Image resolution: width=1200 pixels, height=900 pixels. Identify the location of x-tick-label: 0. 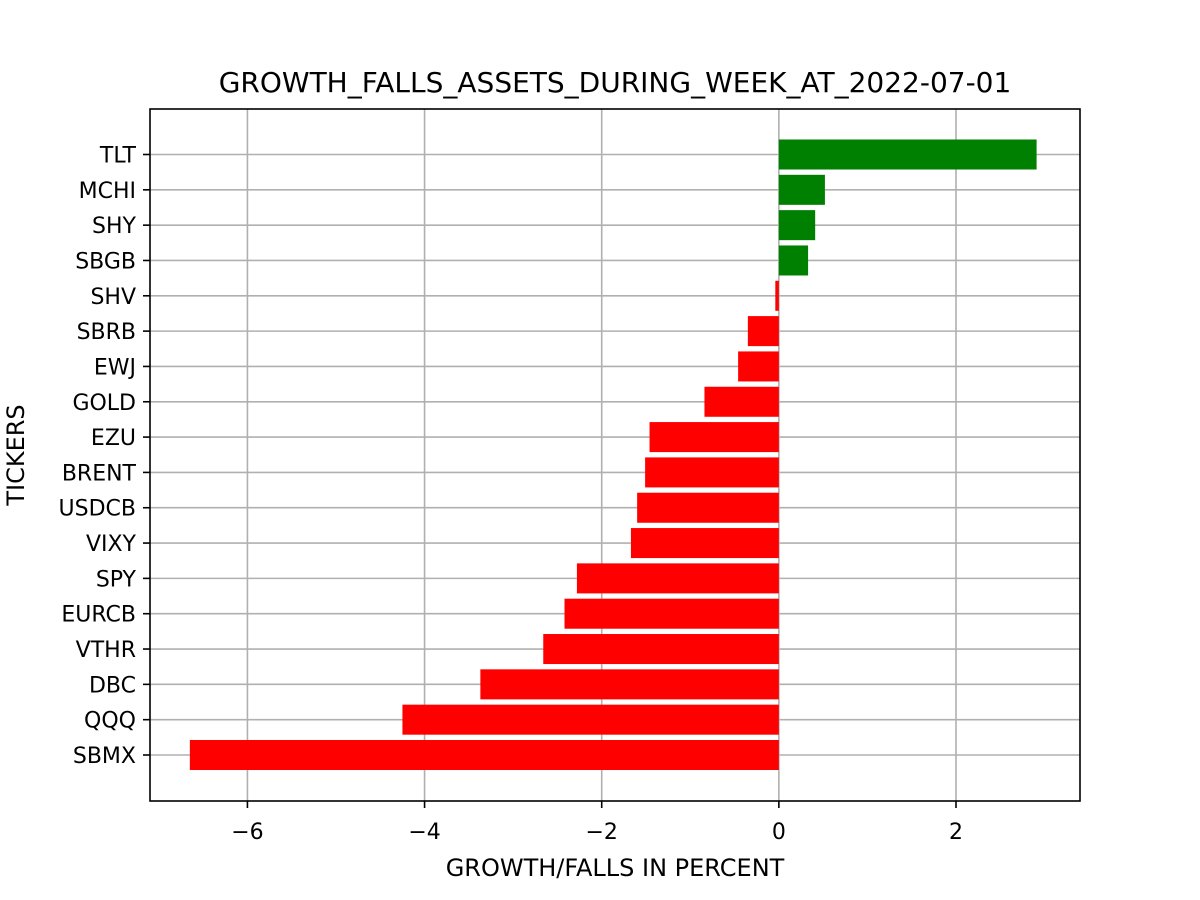
(779, 832).